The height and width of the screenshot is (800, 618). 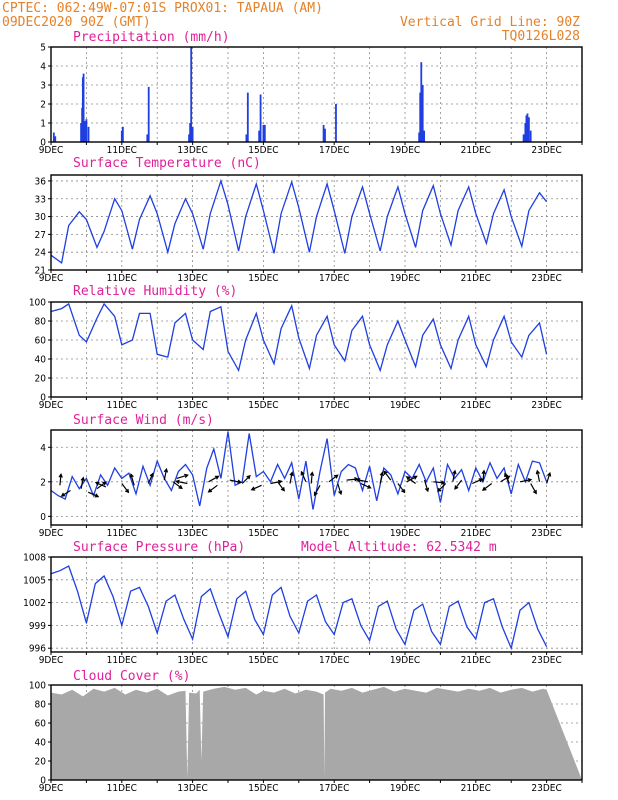 I want to click on precip-ytick-label: 0, so click(x=43, y=143).